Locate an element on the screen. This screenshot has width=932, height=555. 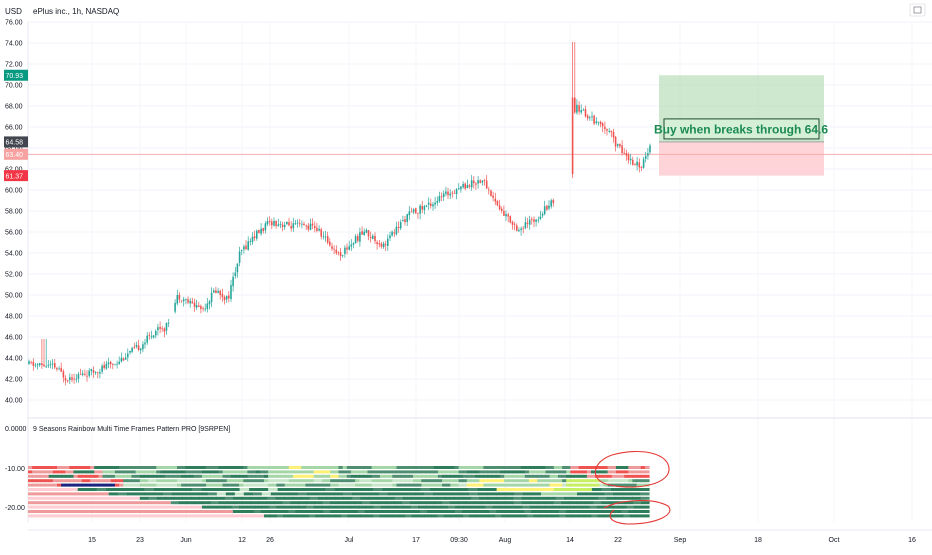
buy-annotation: Buy when breaks through 64.6 is located at coordinates (741, 129).